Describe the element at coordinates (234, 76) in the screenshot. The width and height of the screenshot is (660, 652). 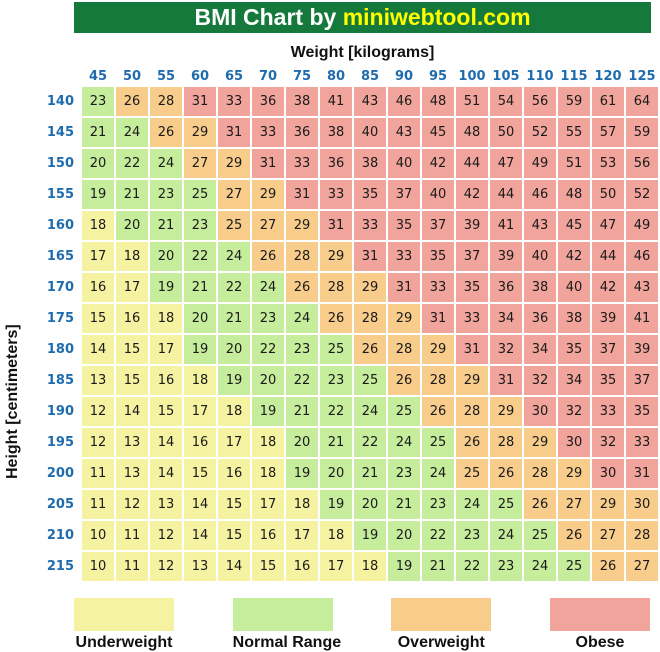
I see `weight-tick: 65` at that location.